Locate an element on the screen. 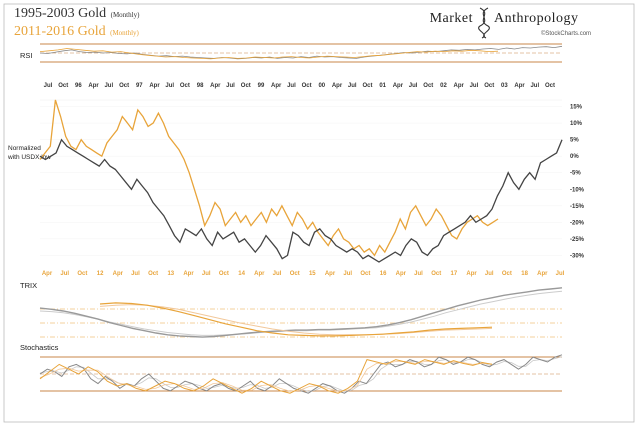 Image resolution: width=640 pixels, height=427 pixels. title-1995: 1995-2003 Gold (Monthly) is located at coordinates (77, 12).